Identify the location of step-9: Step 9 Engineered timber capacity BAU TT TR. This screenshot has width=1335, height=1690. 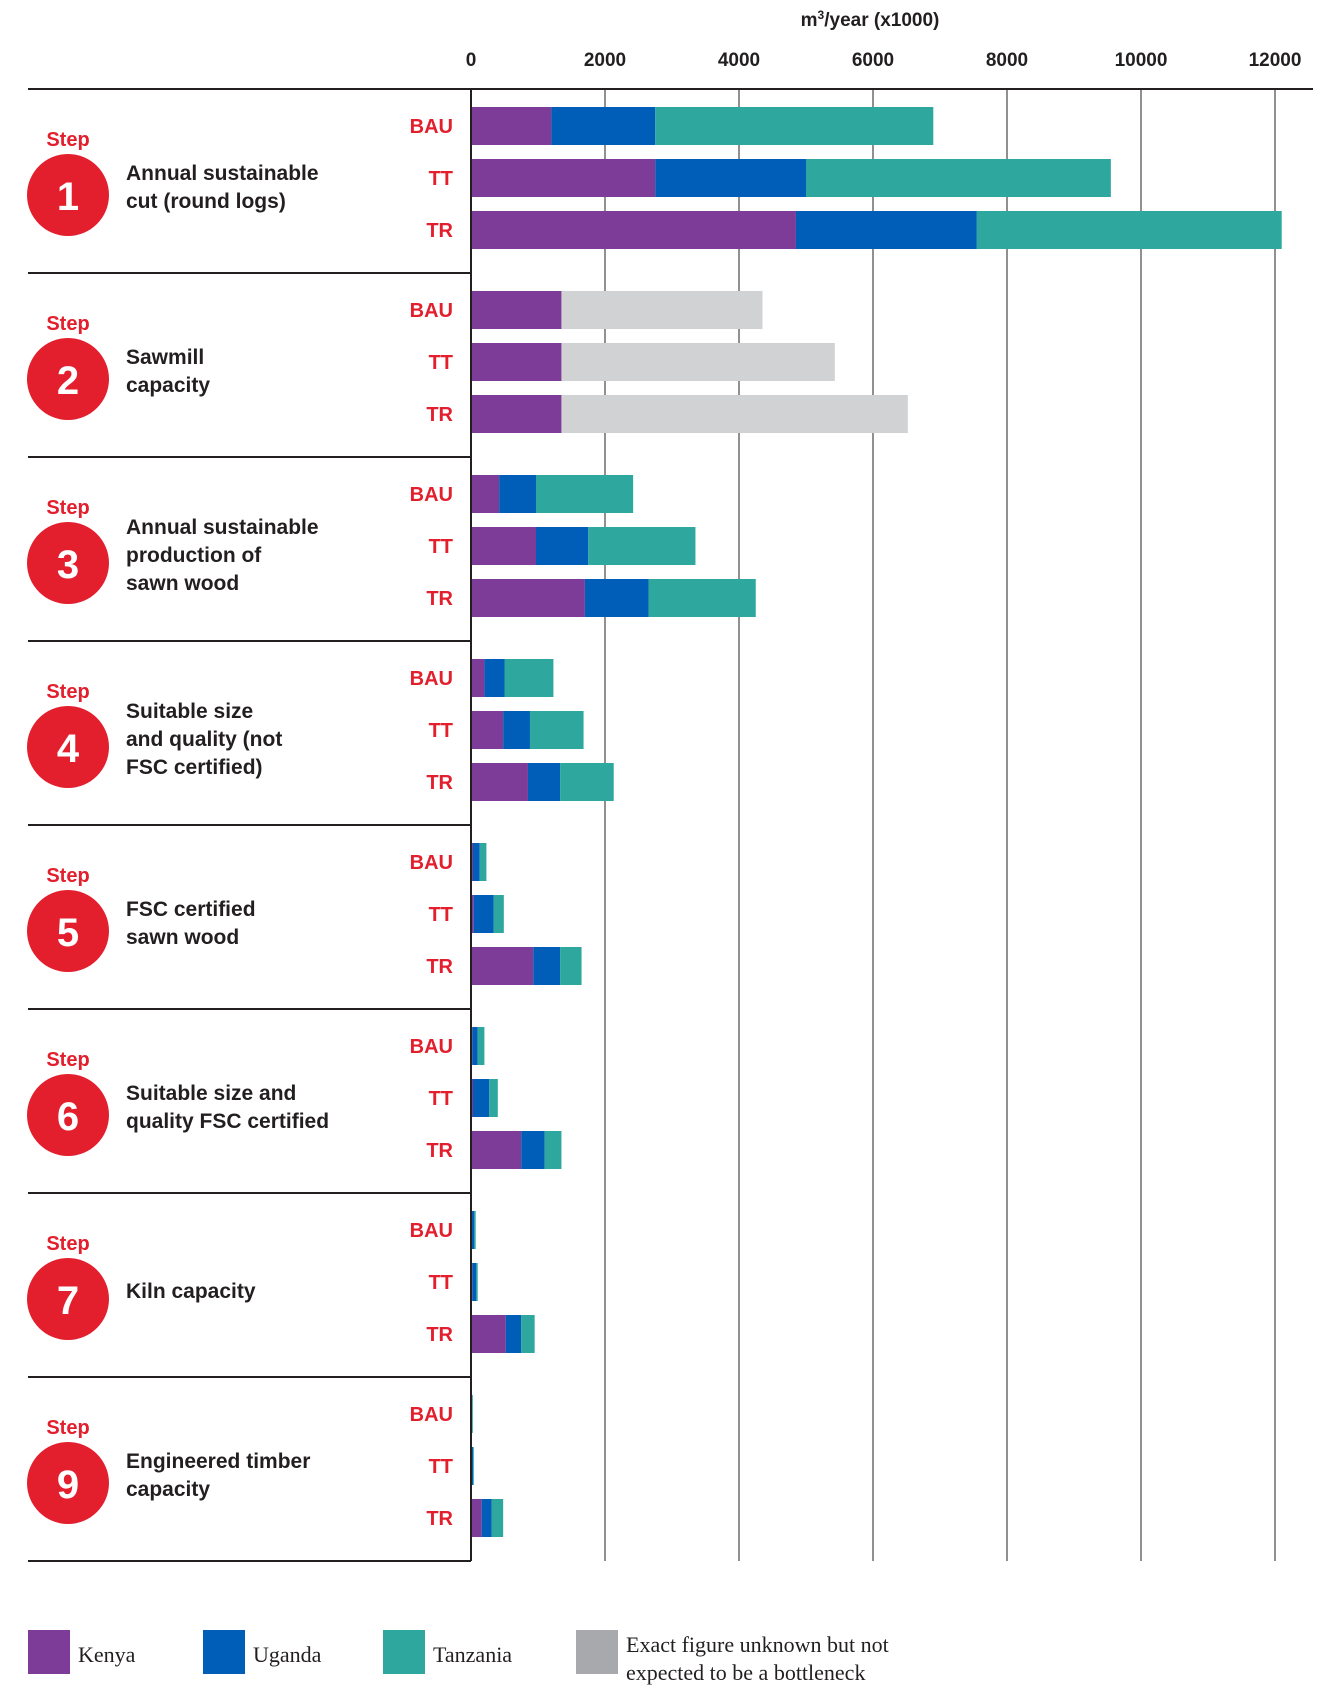
(240, 1467).